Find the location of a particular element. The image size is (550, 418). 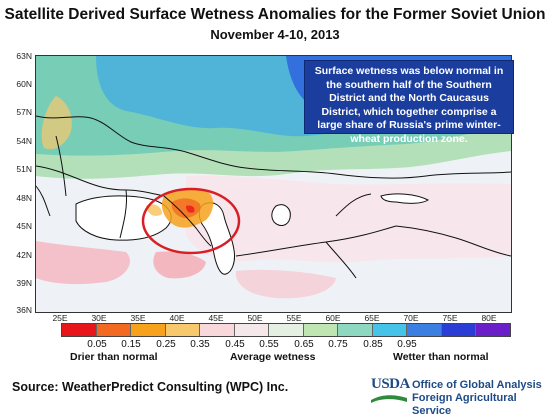

lat-label: 45N is located at coordinates (24, 226).